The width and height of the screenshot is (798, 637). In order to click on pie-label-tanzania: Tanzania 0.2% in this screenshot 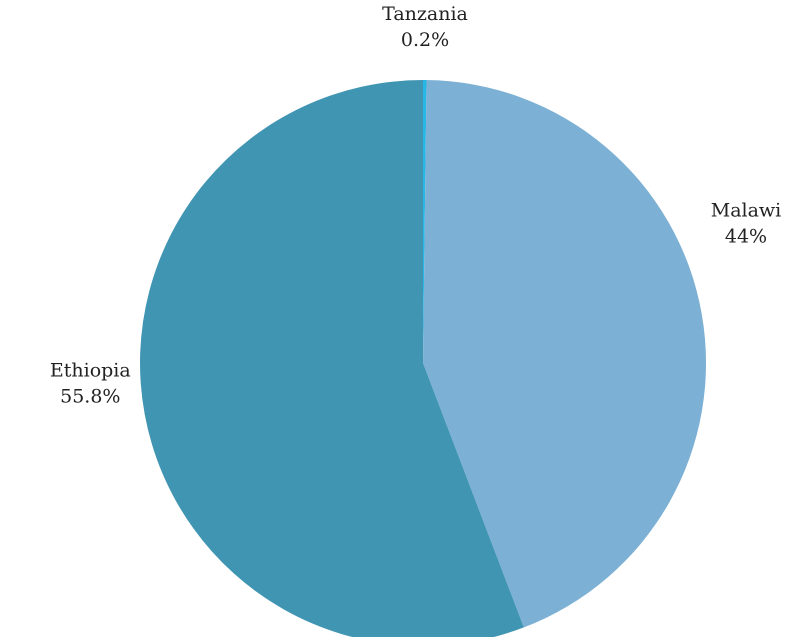, I will do `click(425, 27)`.